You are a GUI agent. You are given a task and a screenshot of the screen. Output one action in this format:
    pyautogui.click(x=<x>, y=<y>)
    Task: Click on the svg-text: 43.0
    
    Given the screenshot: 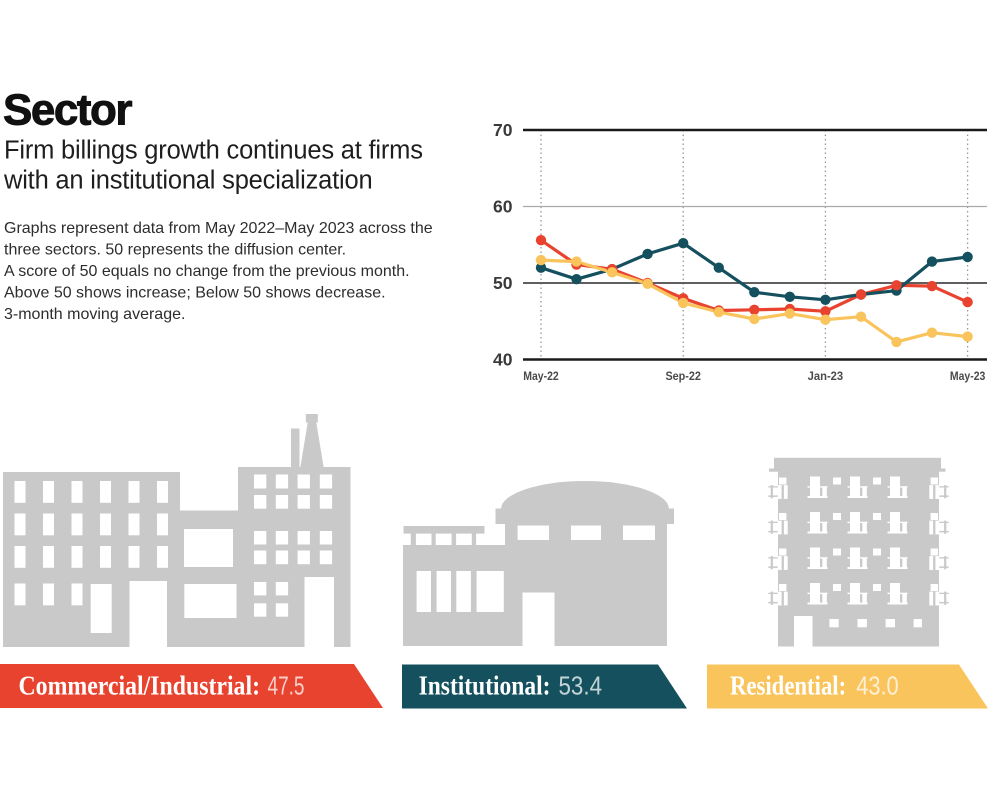 What is the action you would take?
    pyautogui.click(x=877, y=686)
    